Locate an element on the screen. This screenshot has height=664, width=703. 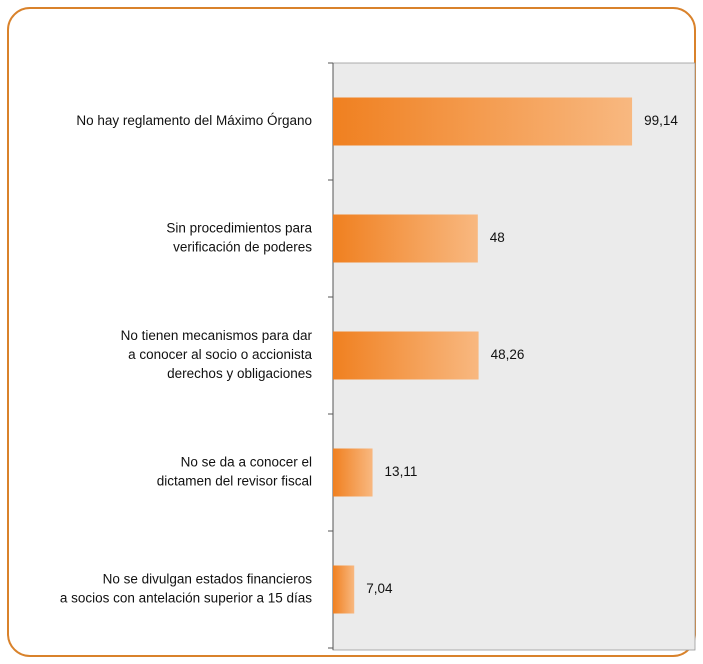
value-label: 13,11 is located at coordinates (401, 471).